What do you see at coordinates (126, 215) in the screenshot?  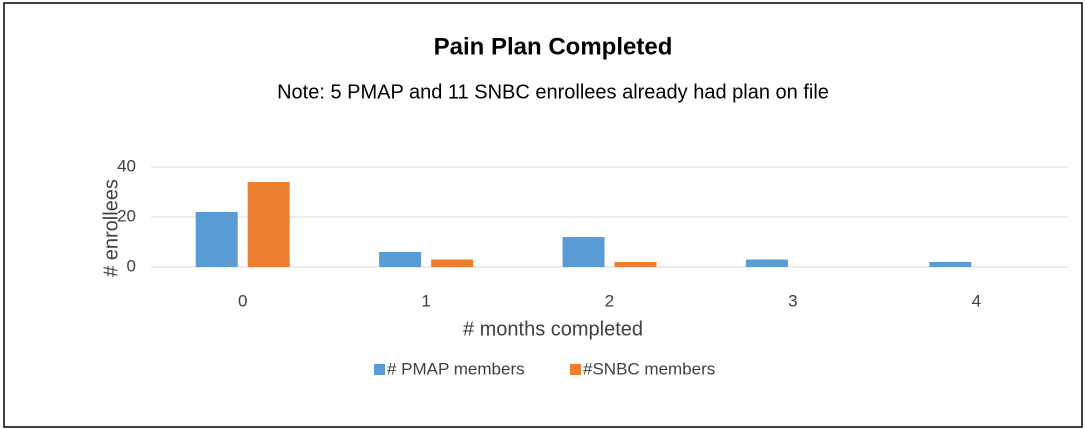 I see `y-tick-label: 20` at bounding box center [126, 215].